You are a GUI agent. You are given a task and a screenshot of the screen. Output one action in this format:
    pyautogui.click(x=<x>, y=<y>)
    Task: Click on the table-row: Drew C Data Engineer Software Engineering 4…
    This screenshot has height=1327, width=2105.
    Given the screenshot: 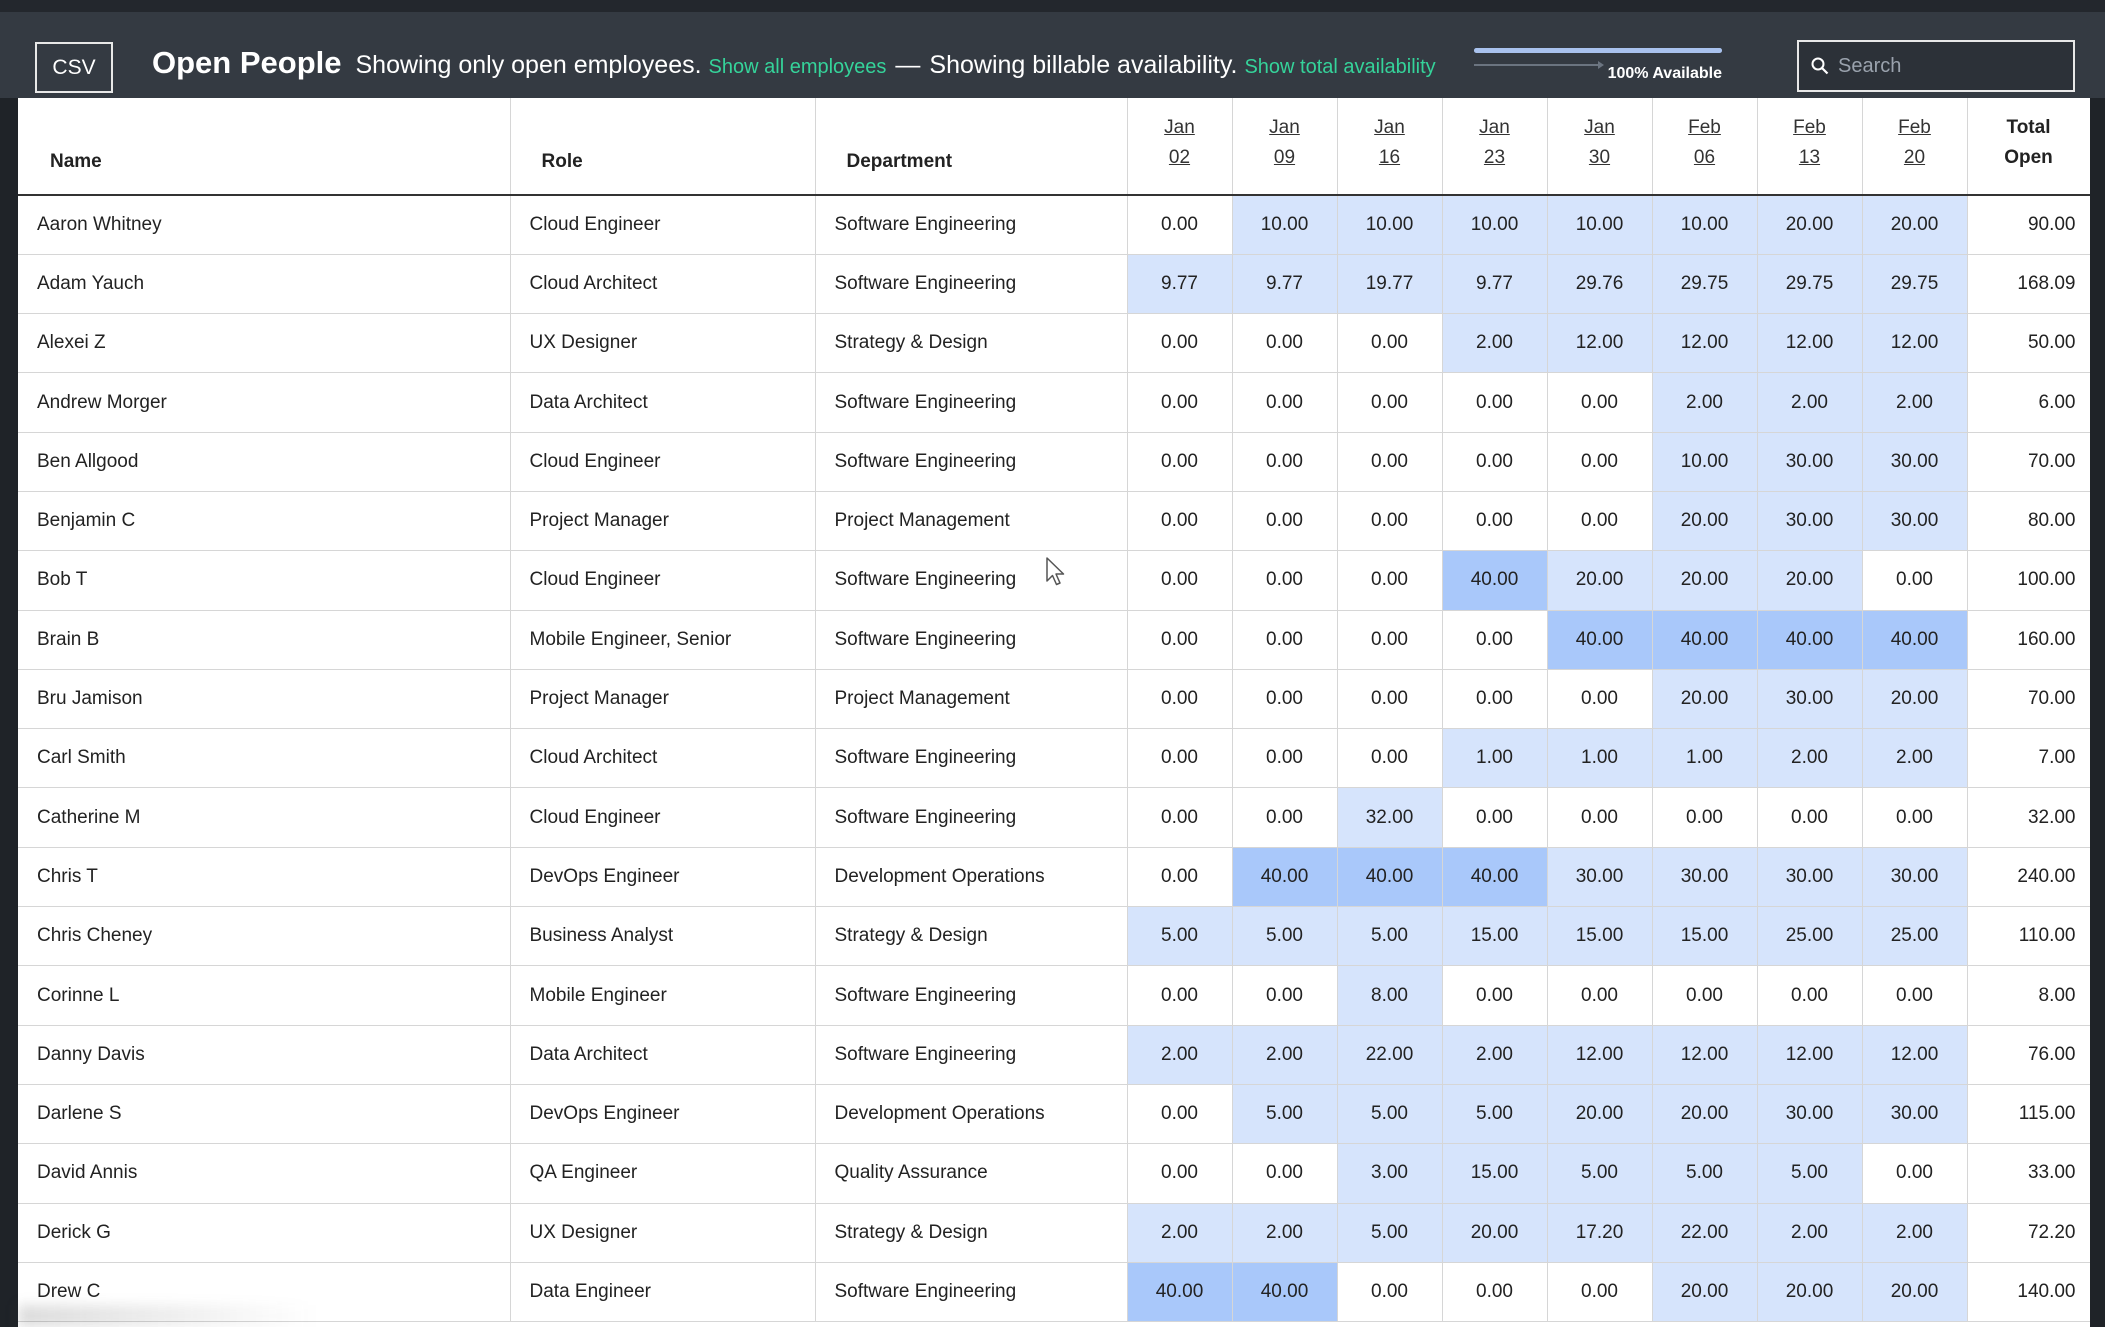 What is the action you would take?
    pyautogui.click(x=1054, y=1292)
    